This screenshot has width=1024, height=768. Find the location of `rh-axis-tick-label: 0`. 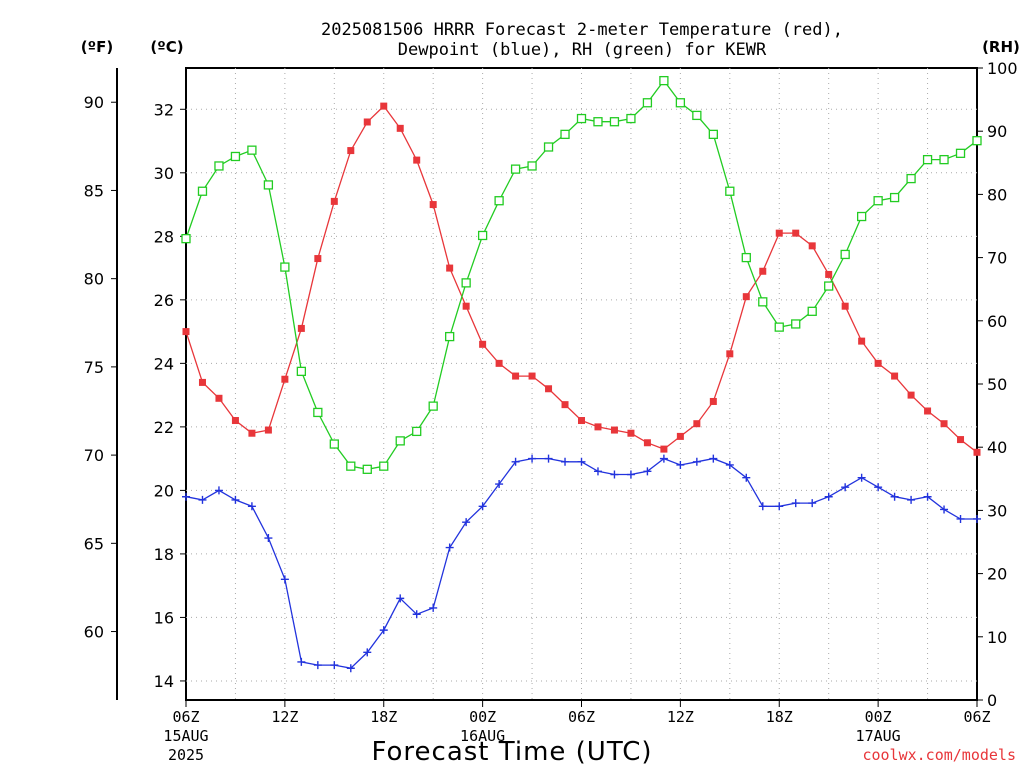

rh-axis-tick-label: 0 is located at coordinates (992, 700).